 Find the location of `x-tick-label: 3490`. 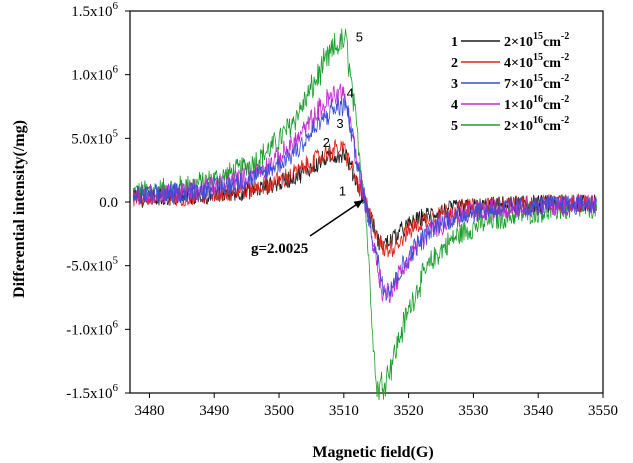

x-tick-label: 3490 is located at coordinates (214, 411).